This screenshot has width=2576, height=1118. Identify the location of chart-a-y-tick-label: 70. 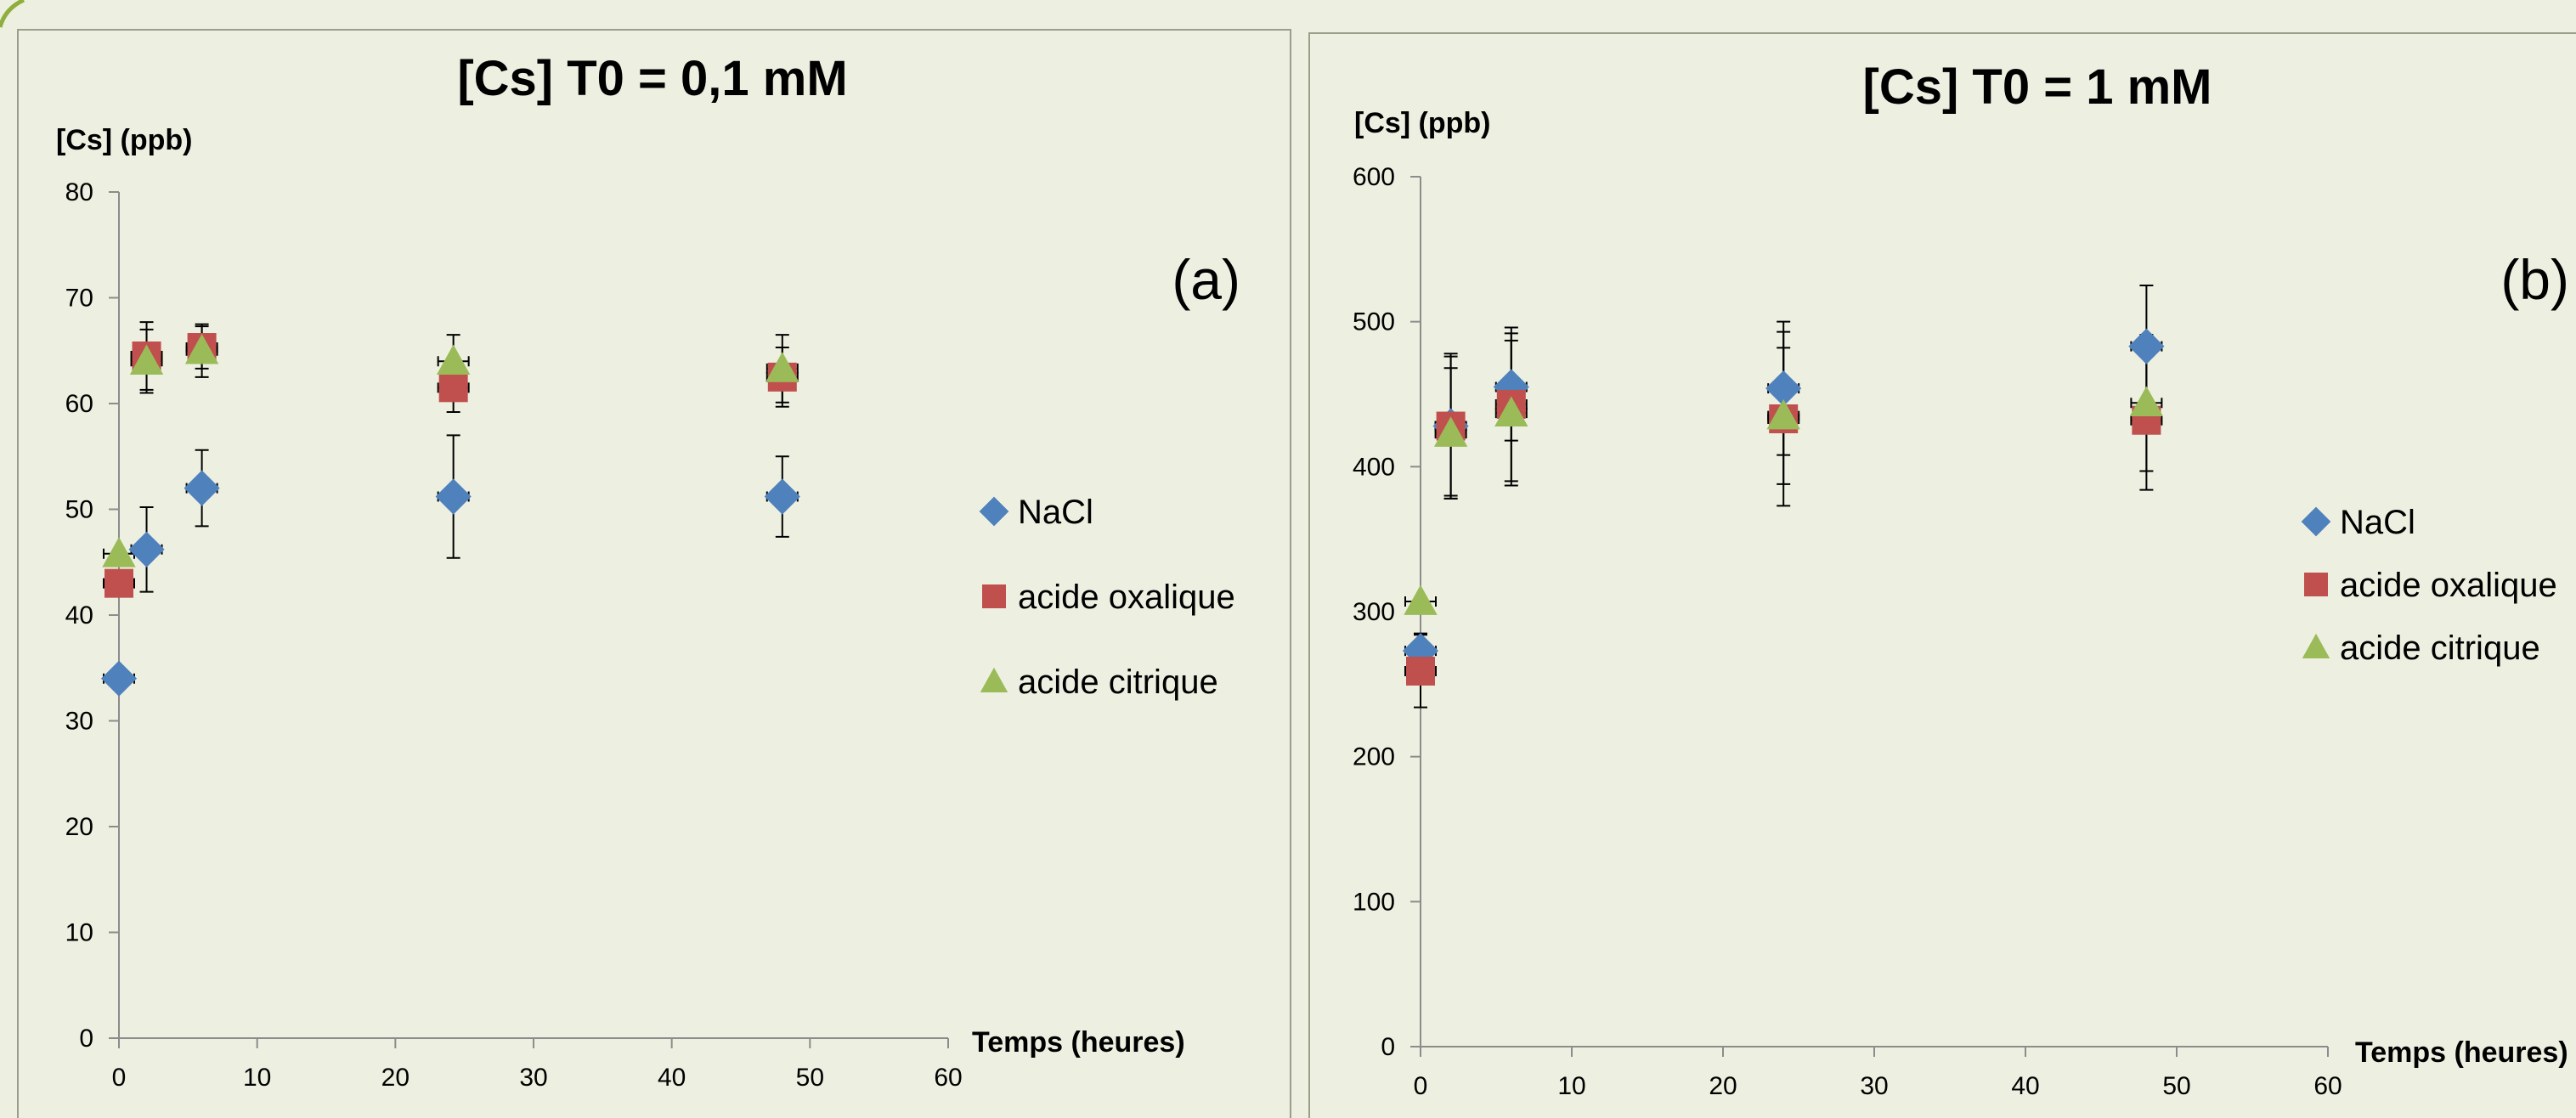
(79, 299).